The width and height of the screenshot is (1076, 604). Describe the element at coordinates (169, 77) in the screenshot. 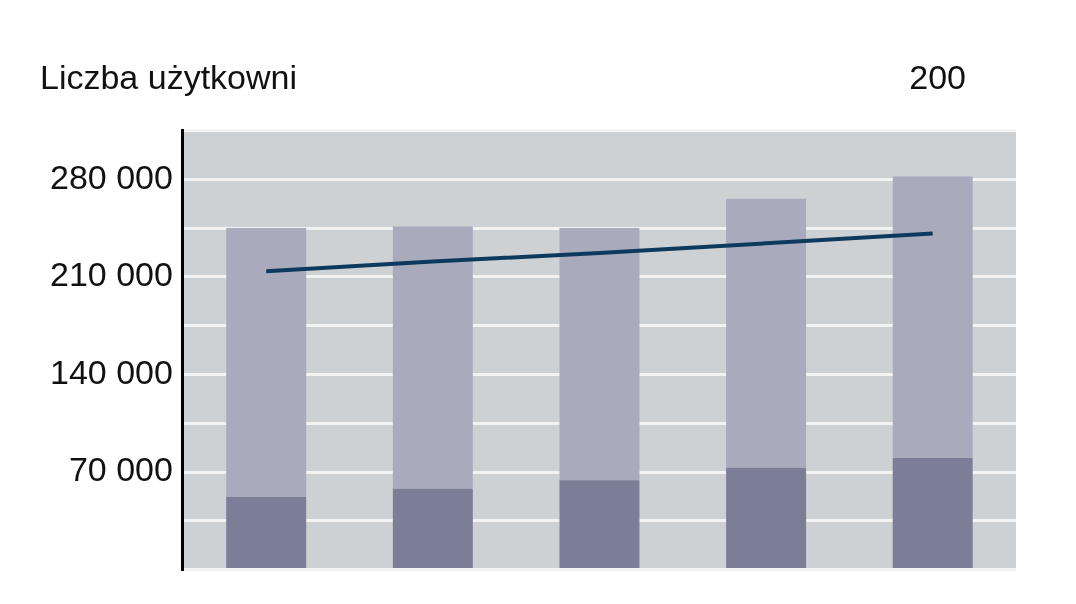

I see `chart-title: Liczba użytkowni` at that location.